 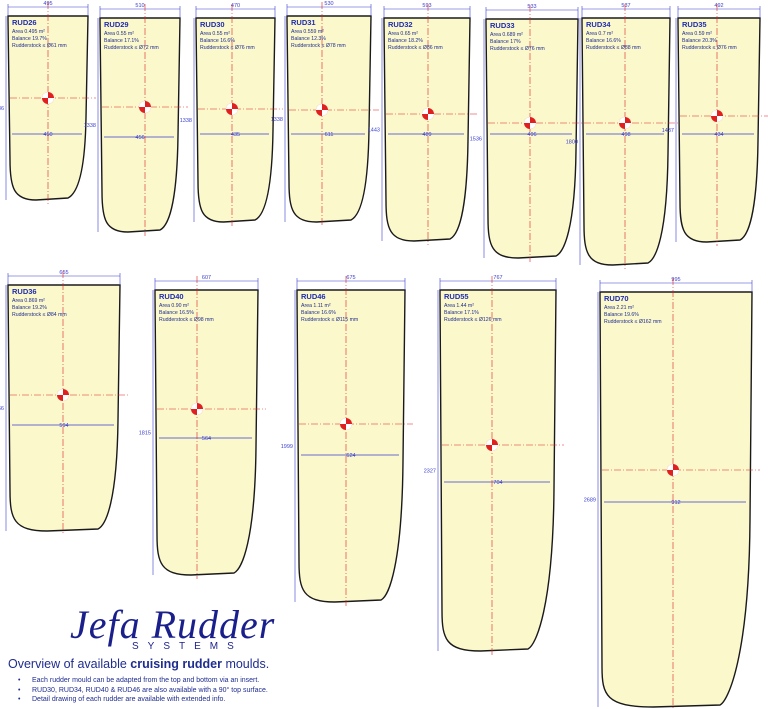 I want to click on height-dimension-label: 1536, so click(x=476, y=140).